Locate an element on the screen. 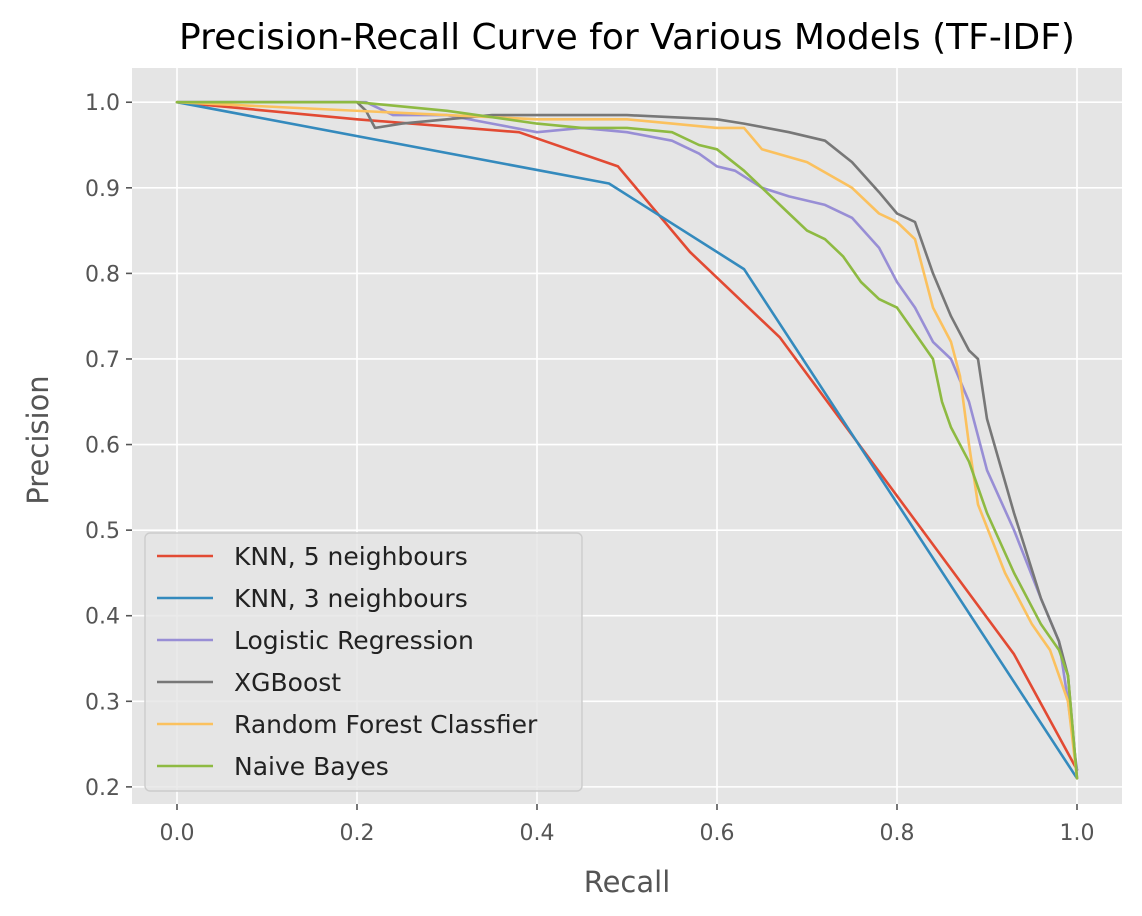 This screenshot has height=916, width=1142. legend-entry-label: Naive Bayes is located at coordinates (311, 766).